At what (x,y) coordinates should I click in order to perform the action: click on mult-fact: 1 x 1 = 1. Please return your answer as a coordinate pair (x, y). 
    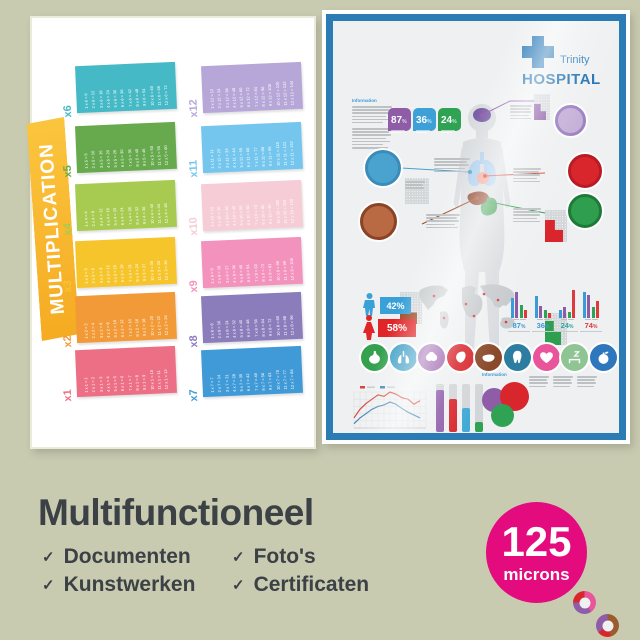
    Looking at the image, I should click on (86, 385).